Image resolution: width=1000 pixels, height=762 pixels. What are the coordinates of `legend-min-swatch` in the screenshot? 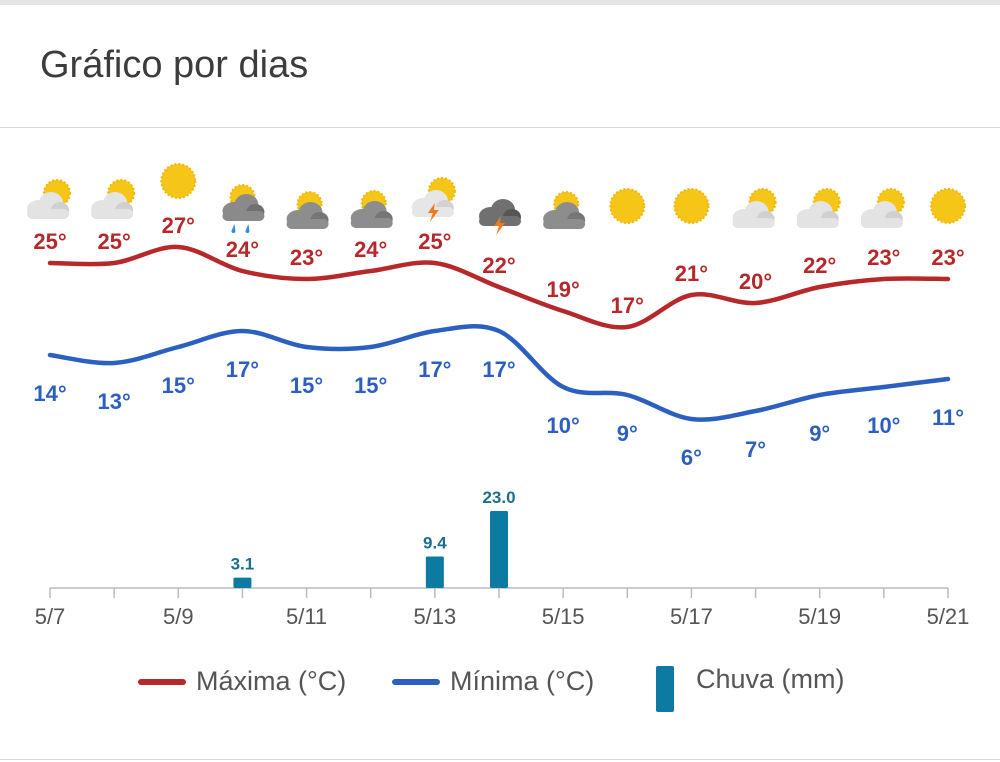 It's located at (416, 681).